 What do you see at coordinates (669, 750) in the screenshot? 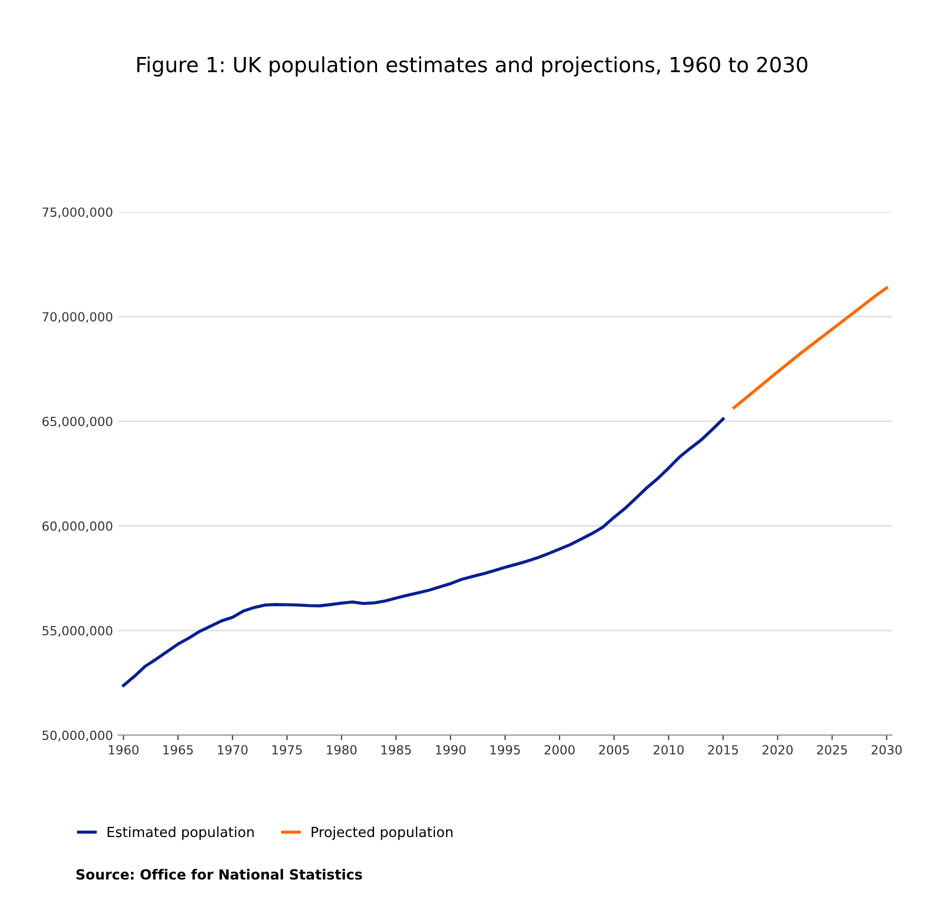
I see `x-tick-label: 2010` at bounding box center [669, 750].